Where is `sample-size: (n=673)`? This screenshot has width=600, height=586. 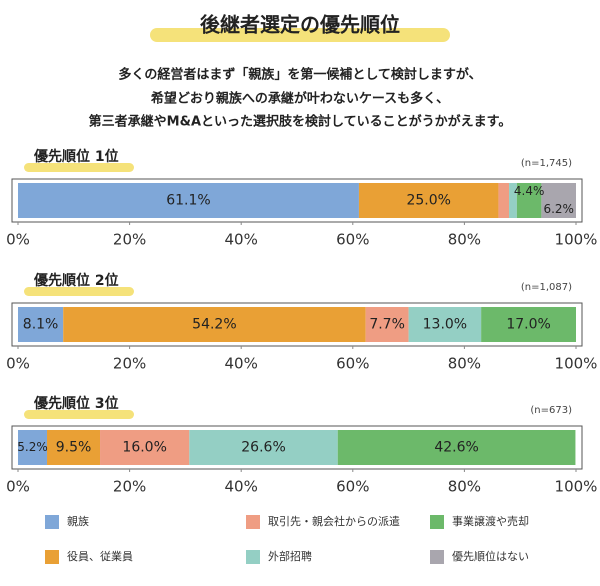 sample-size: (n=673) is located at coordinates (551, 410).